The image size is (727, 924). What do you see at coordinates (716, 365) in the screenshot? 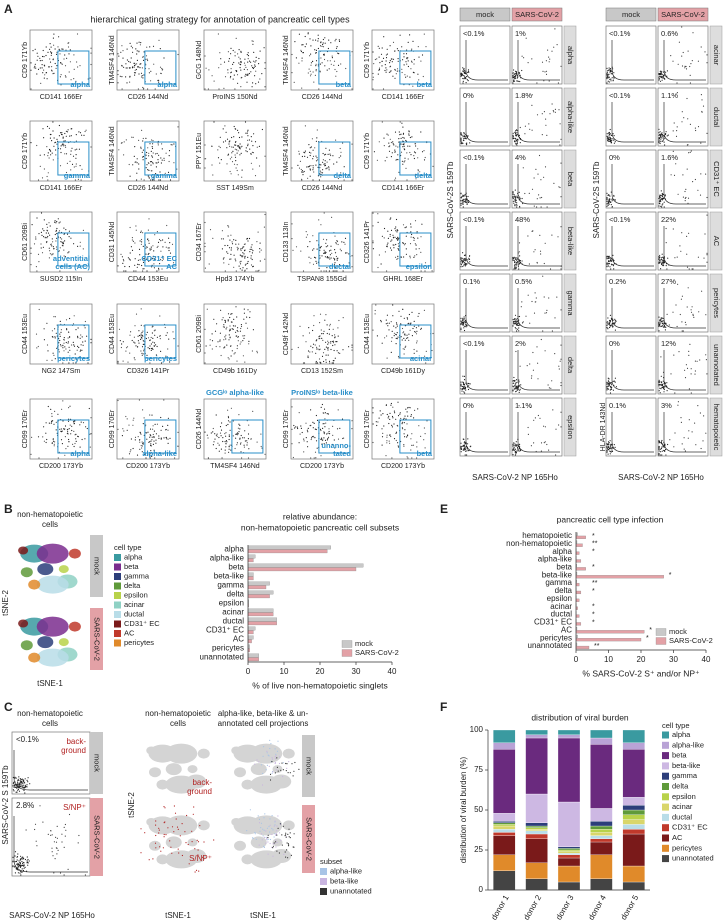
I see `row-header-text: unannotated` at bounding box center [716, 365].